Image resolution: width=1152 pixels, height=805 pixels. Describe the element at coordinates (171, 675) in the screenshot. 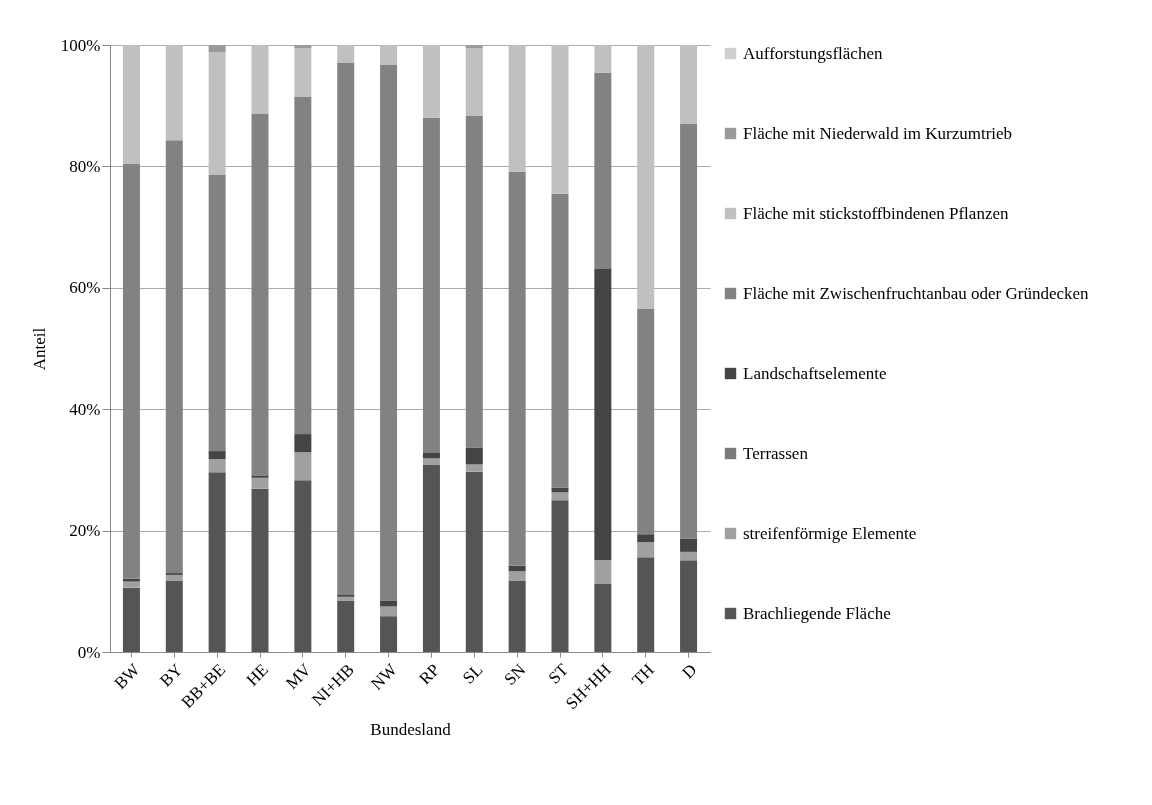

I see `x-tick-label: BY` at that location.